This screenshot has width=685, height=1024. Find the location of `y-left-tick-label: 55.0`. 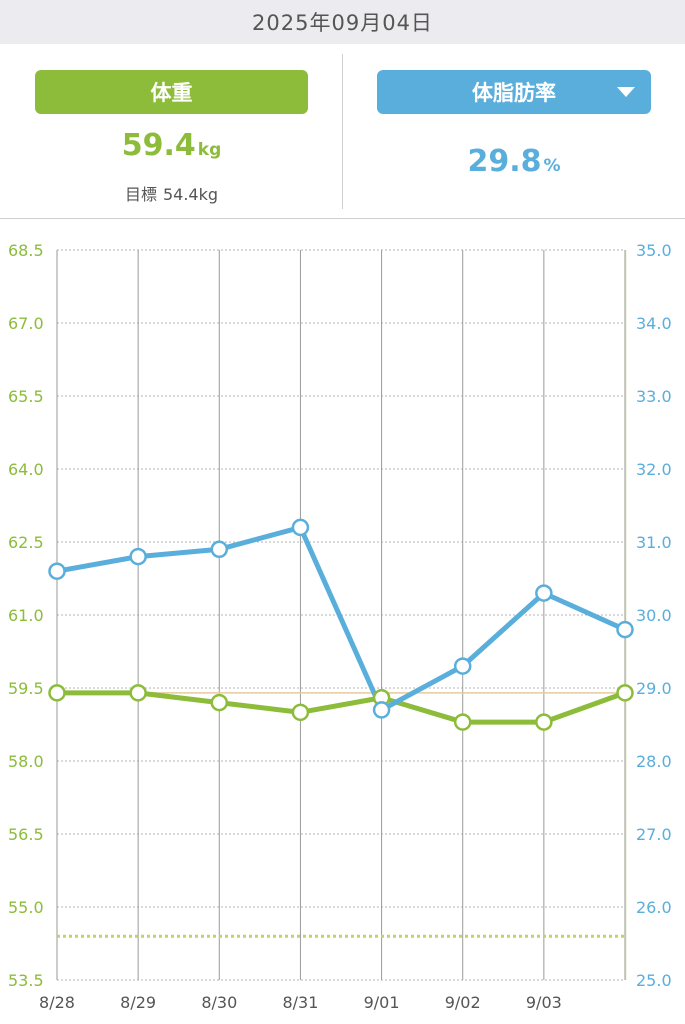

y-left-tick-label: 55.0 is located at coordinates (26, 907).